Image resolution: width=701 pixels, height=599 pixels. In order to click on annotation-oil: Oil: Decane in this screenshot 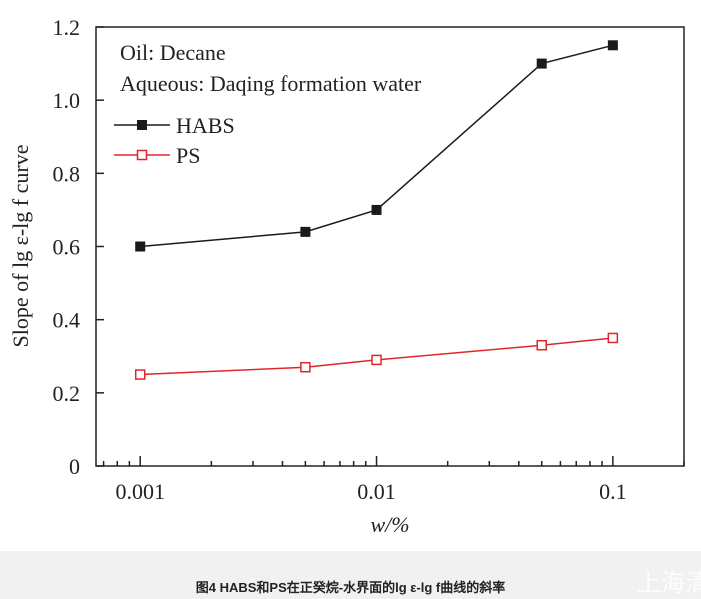, I will do `click(173, 52)`.